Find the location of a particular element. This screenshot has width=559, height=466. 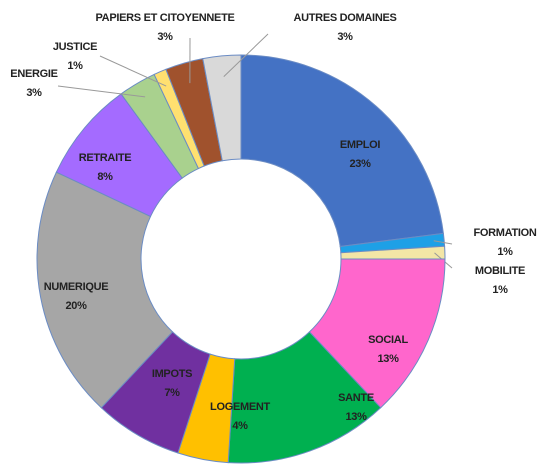

slice-label: PAPIERS ET CITOYENNETE is located at coordinates (164, 18).